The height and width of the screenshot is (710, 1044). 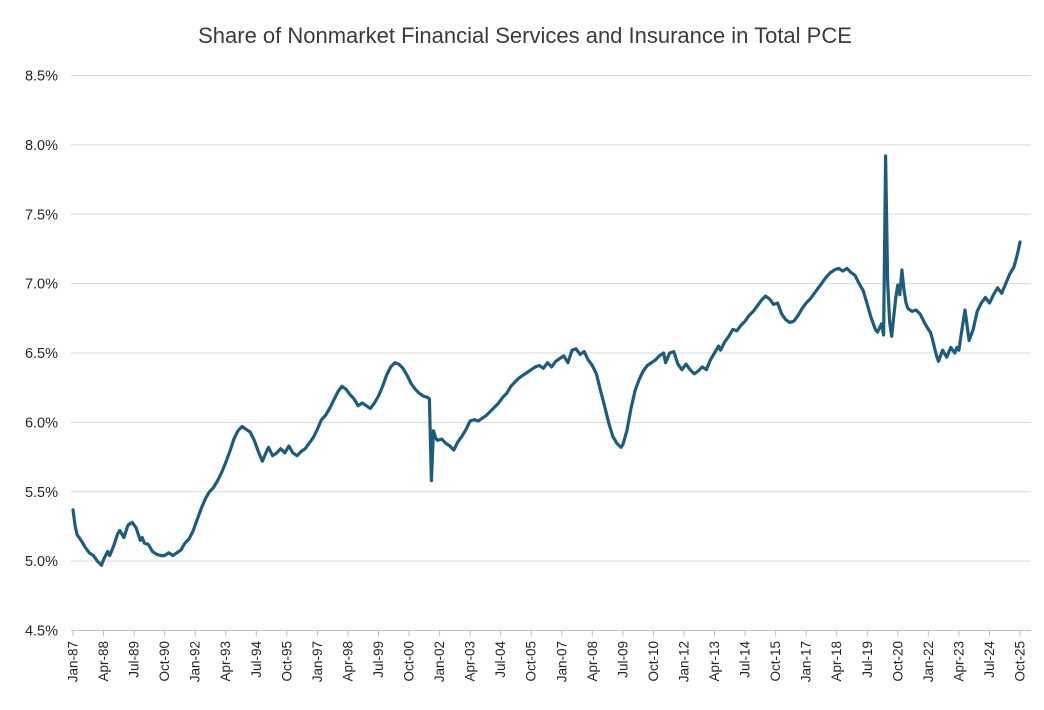 What do you see at coordinates (225, 661) in the screenshot?
I see `x-tick-label: Apr-93` at bounding box center [225, 661].